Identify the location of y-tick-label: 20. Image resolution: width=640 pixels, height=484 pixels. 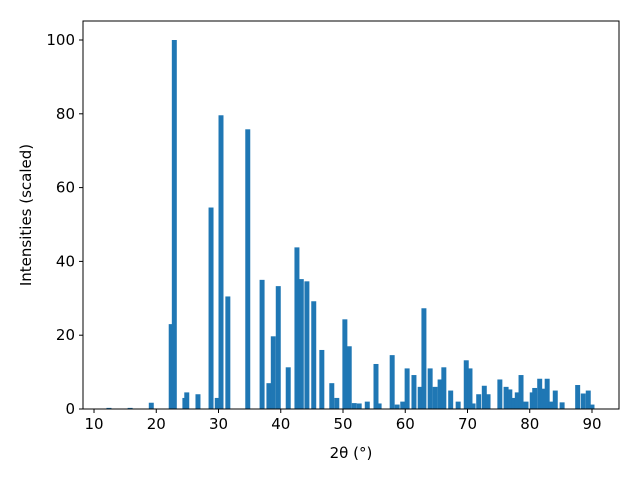
(65, 335).